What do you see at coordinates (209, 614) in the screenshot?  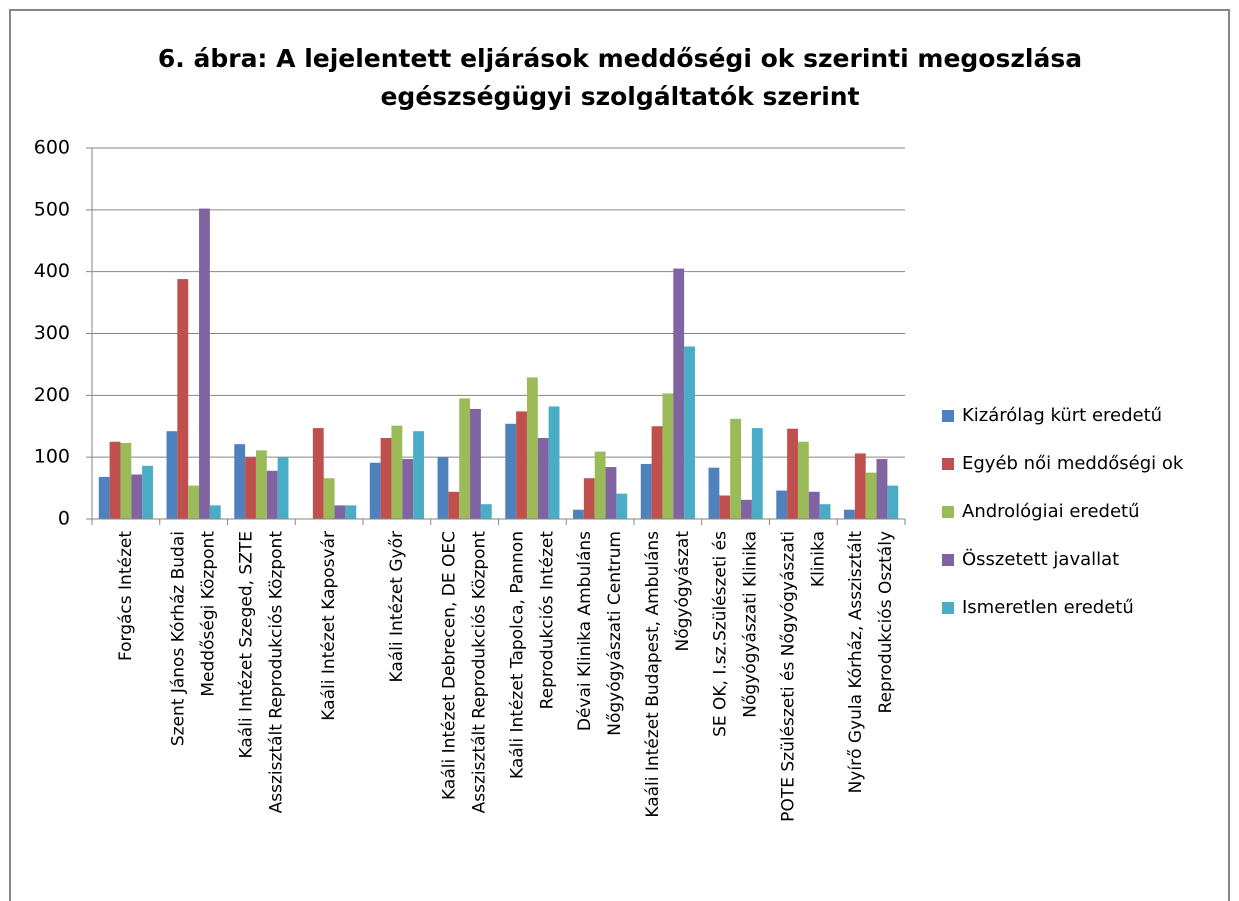 I see `x-tick-label: Meddőségi Központ` at bounding box center [209, 614].